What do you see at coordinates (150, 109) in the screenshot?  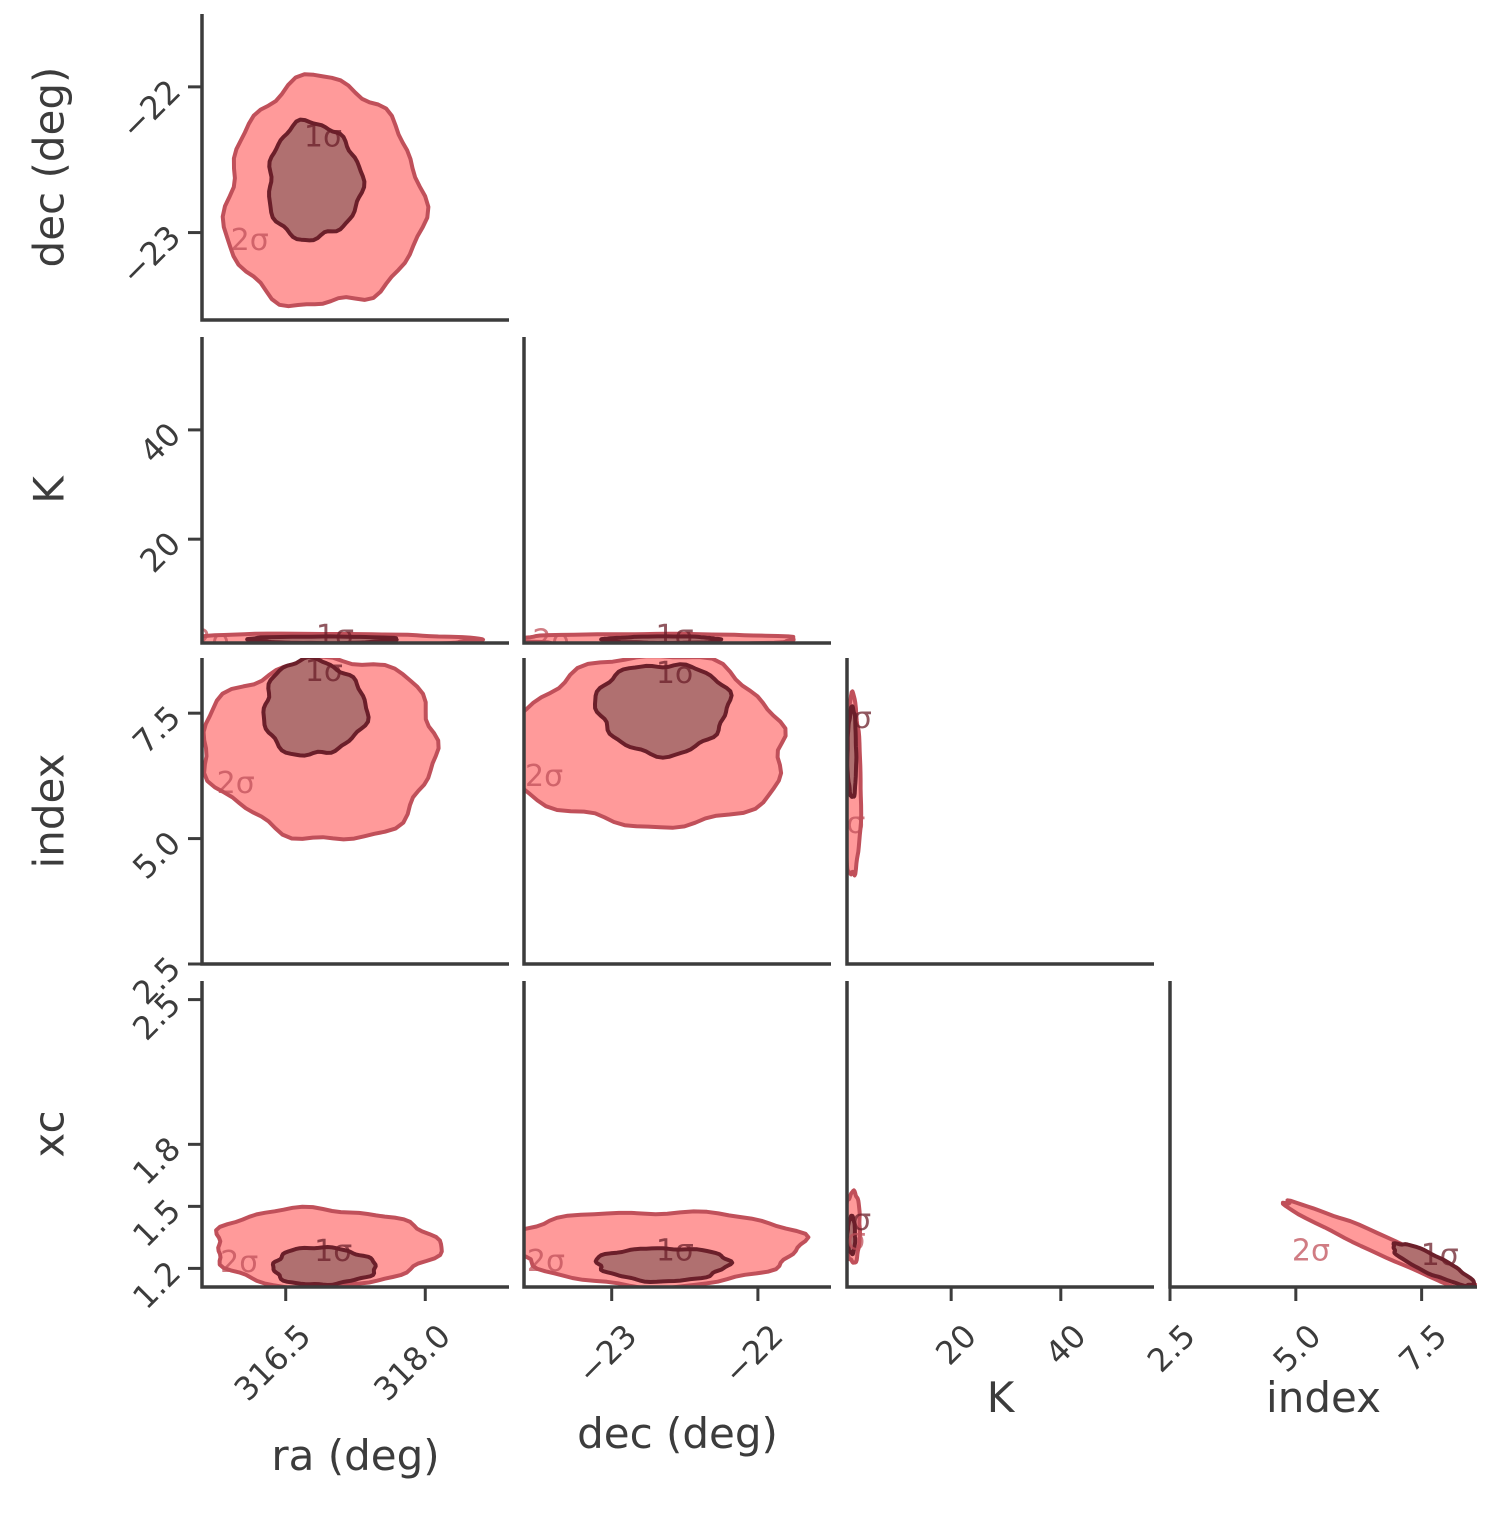 I see `y-tick-label-dec: −22` at bounding box center [150, 109].